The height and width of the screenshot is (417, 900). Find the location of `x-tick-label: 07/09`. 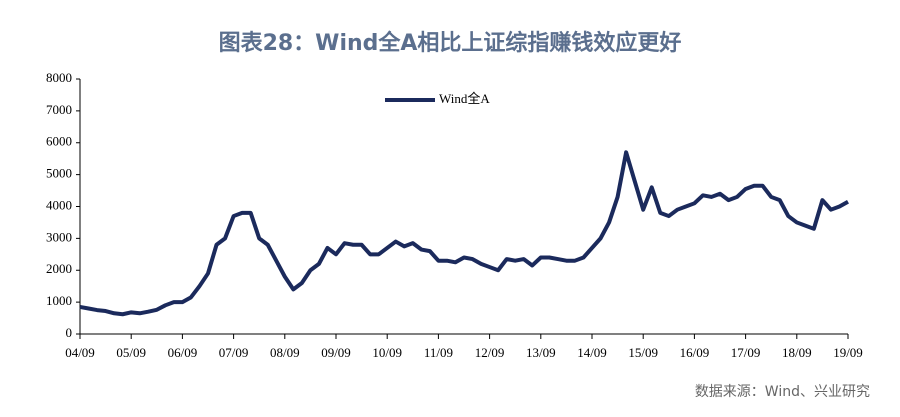

x-tick-label: 07/09 is located at coordinates (234, 352).